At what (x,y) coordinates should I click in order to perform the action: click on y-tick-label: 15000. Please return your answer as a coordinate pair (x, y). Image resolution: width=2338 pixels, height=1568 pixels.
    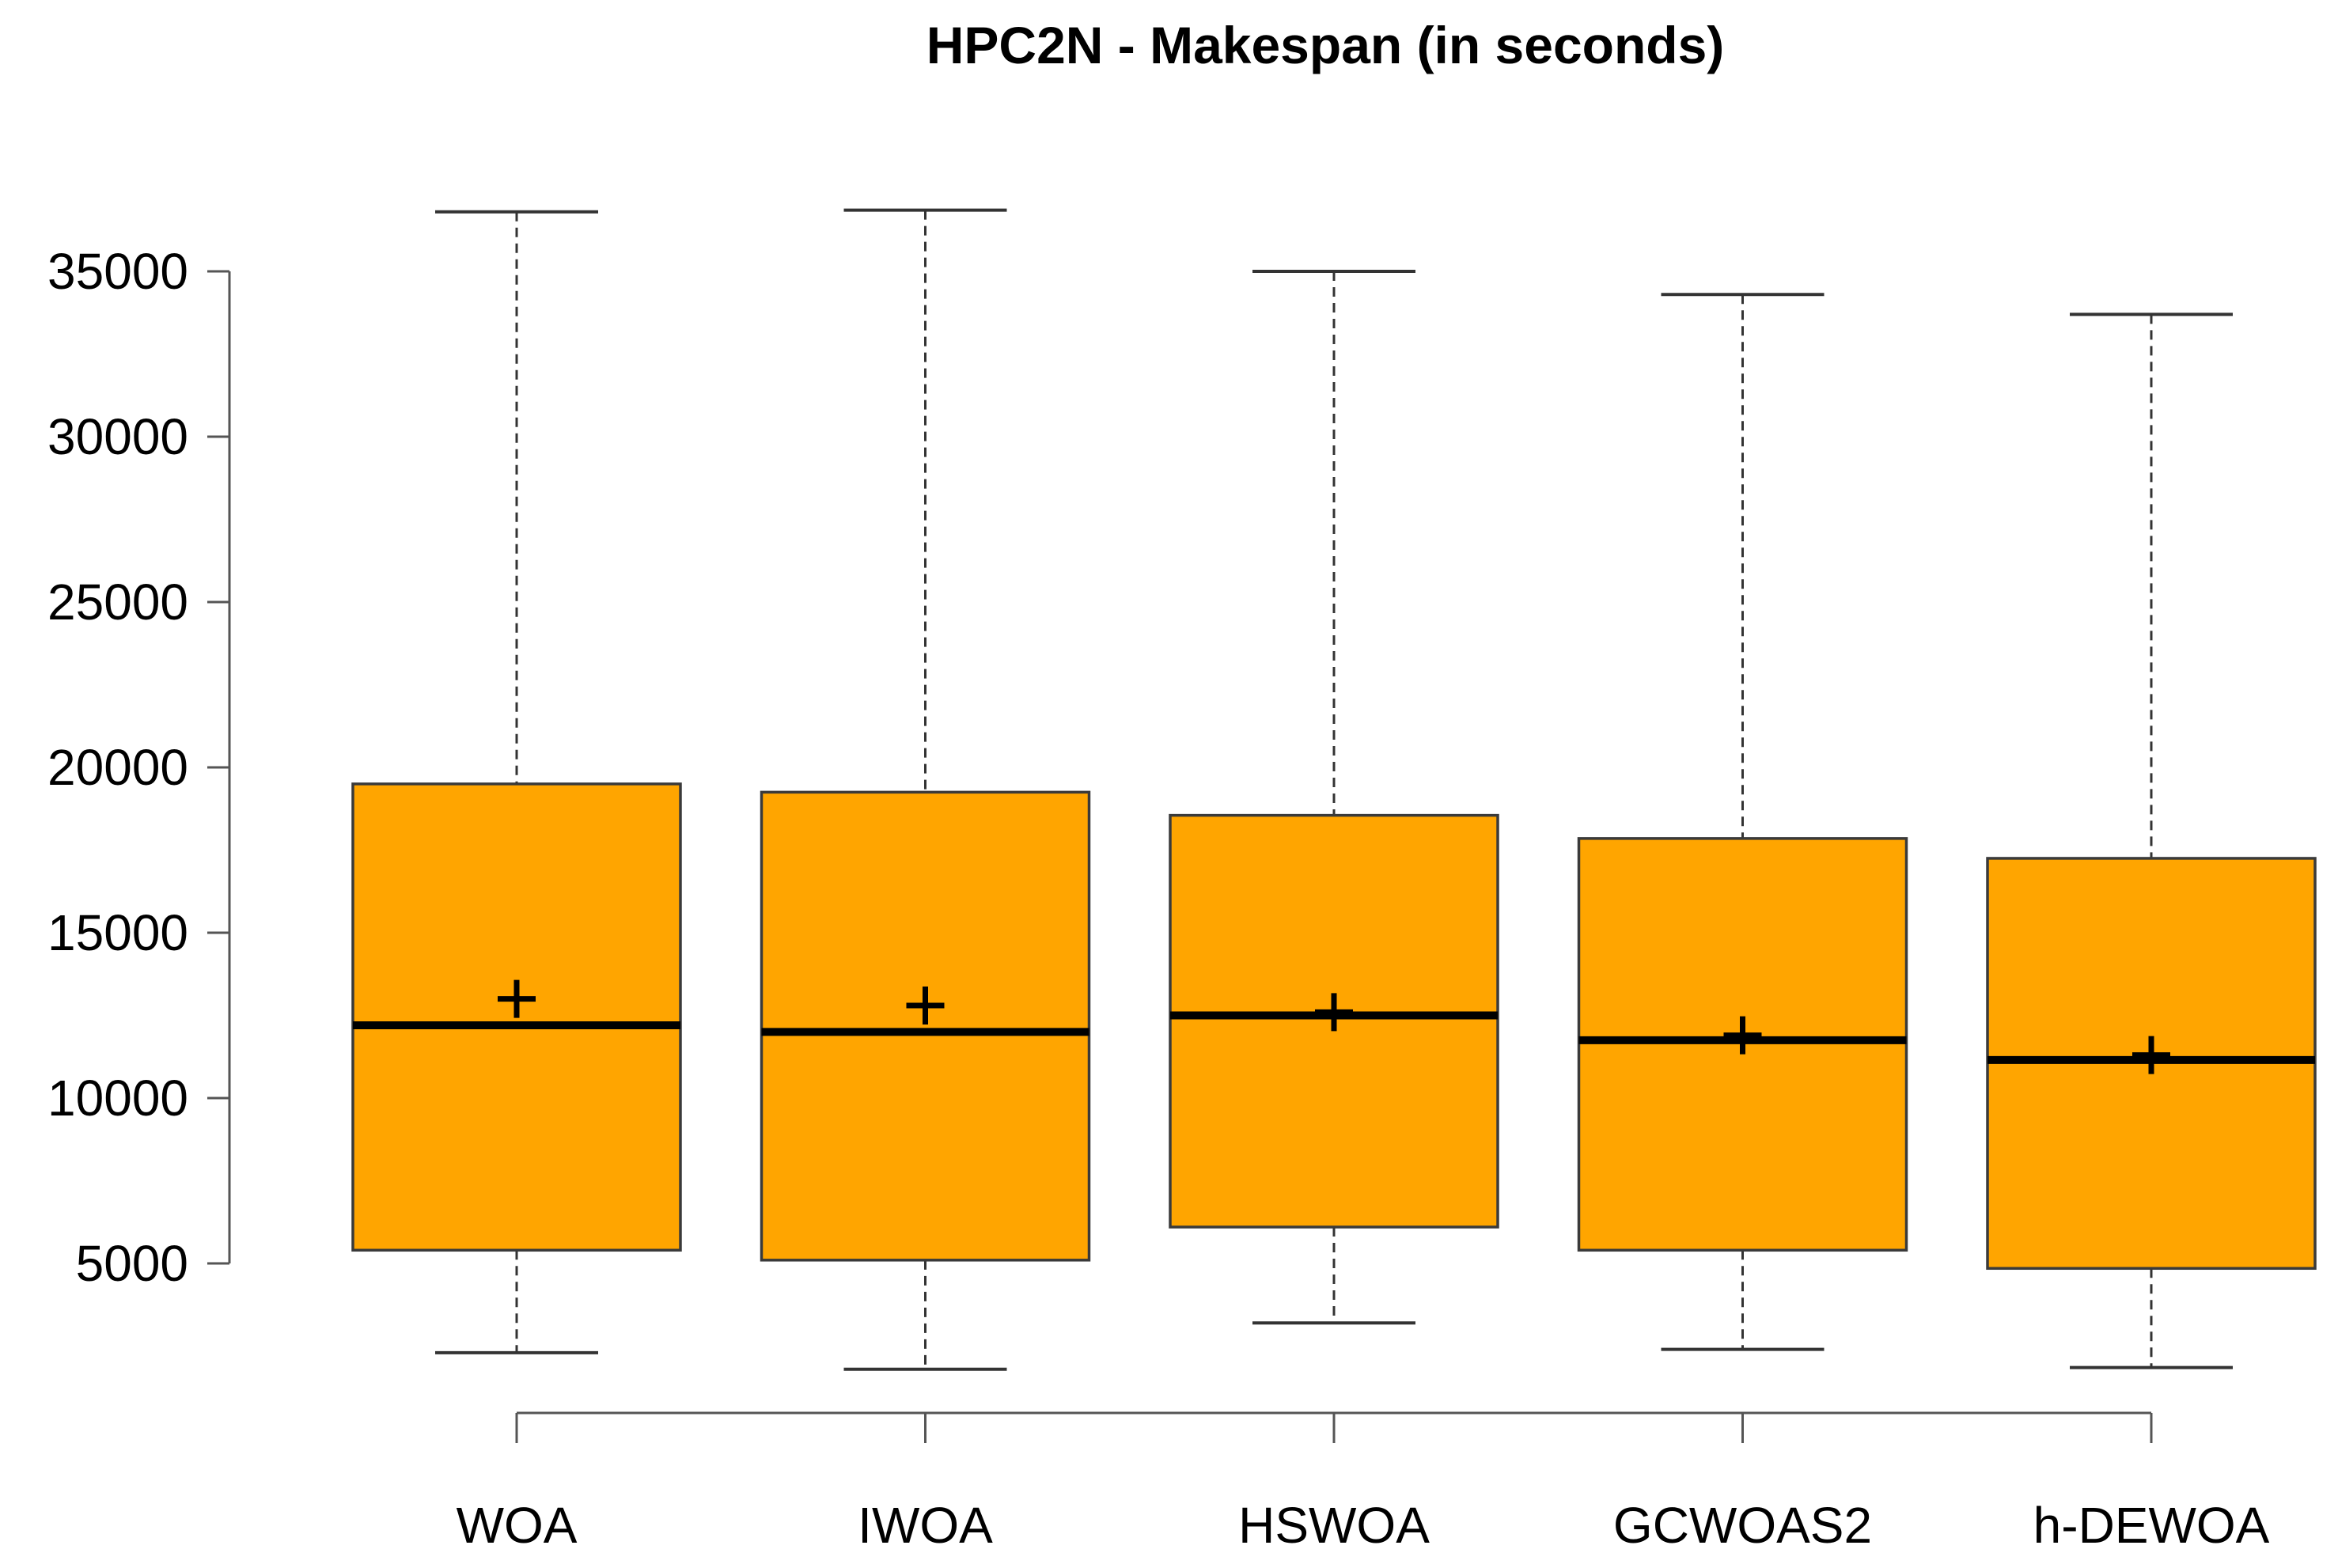
    Looking at the image, I should click on (117, 932).